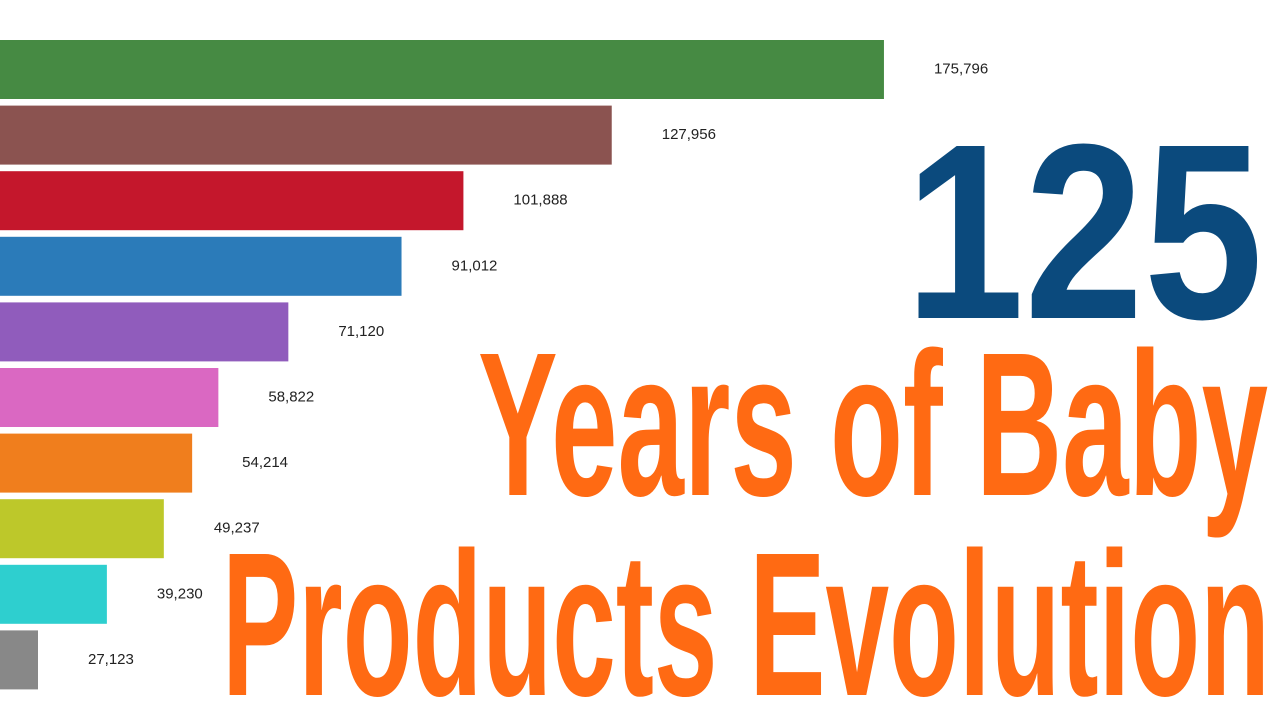  Describe the element at coordinates (361, 331) in the screenshot. I see `value-label: 71,120` at that location.